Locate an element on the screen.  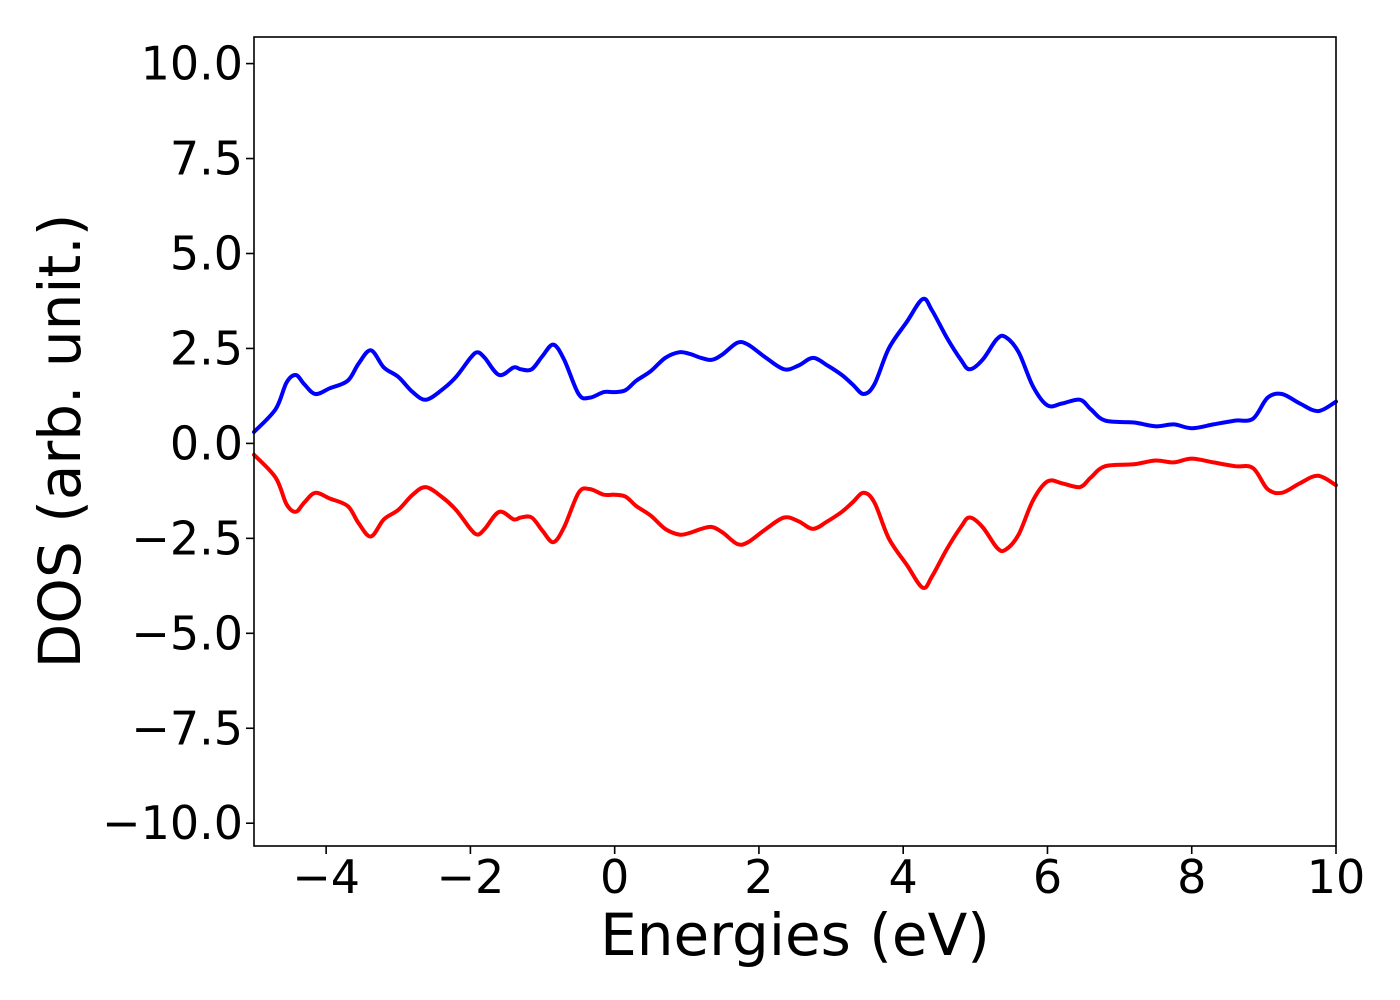
x-tick-label: −4 is located at coordinates (326, 877).